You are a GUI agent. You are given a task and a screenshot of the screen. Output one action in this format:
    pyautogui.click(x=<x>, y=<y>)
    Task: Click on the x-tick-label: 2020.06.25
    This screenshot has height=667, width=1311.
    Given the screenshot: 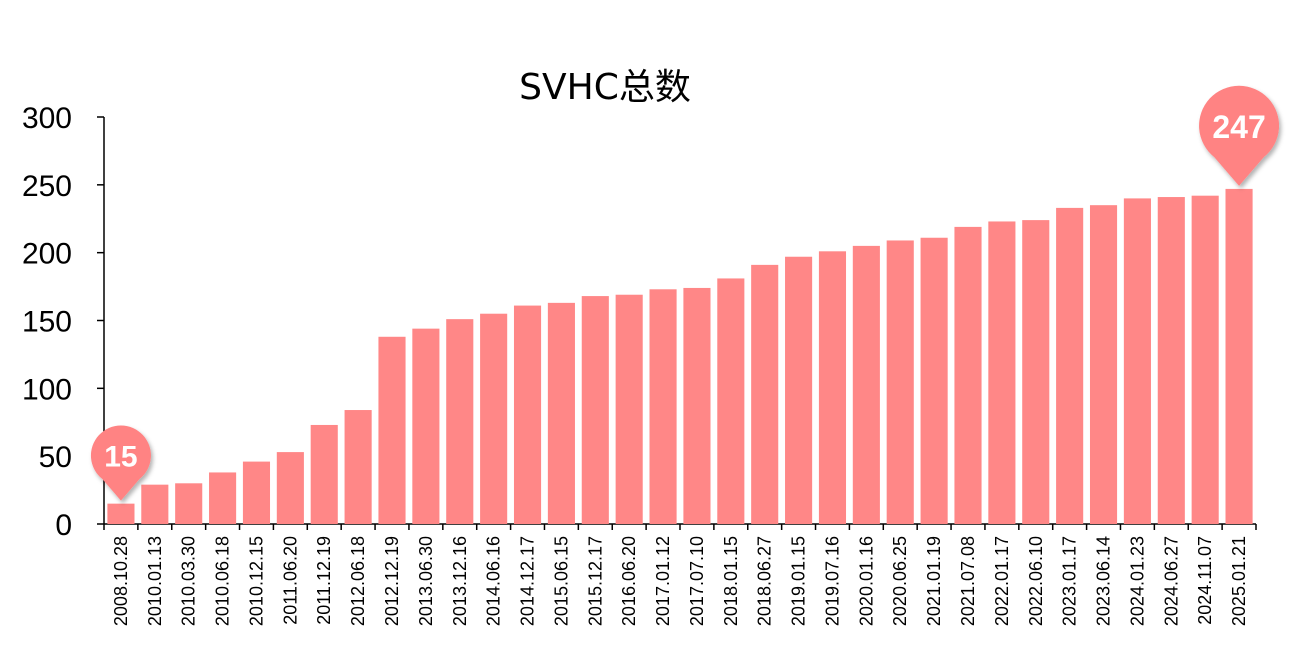 What is the action you would take?
    pyautogui.click(x=900, y=581)
    